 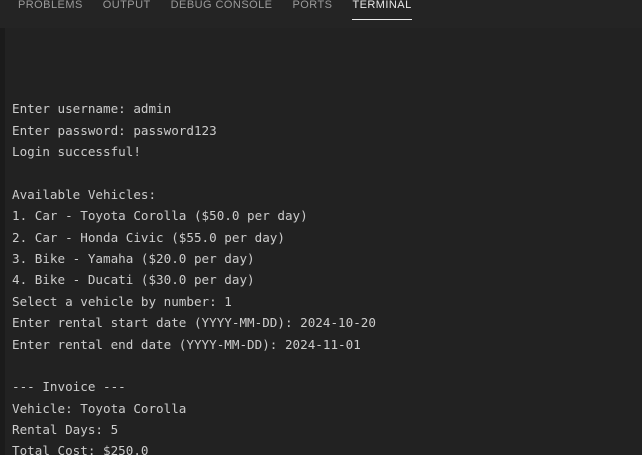 What do you see at coordinates (2, 241) in the screenshot?
I see `terminal-left-strip` at bounding box center [2, 241].